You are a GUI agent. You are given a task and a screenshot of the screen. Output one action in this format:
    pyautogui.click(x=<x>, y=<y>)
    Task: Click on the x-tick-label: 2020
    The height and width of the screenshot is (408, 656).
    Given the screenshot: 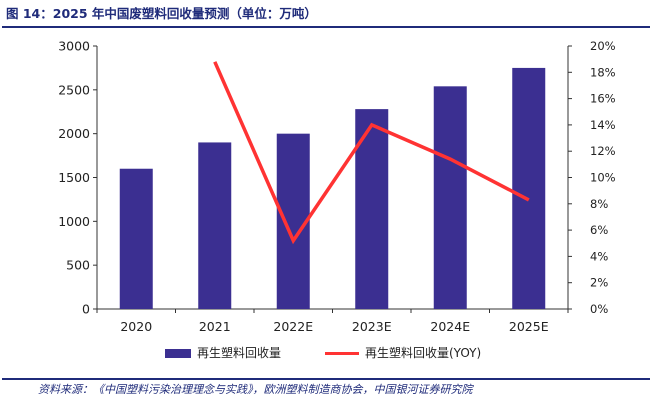 What is the action you would take?
    pyautogui.click(x=136, y=326)
    